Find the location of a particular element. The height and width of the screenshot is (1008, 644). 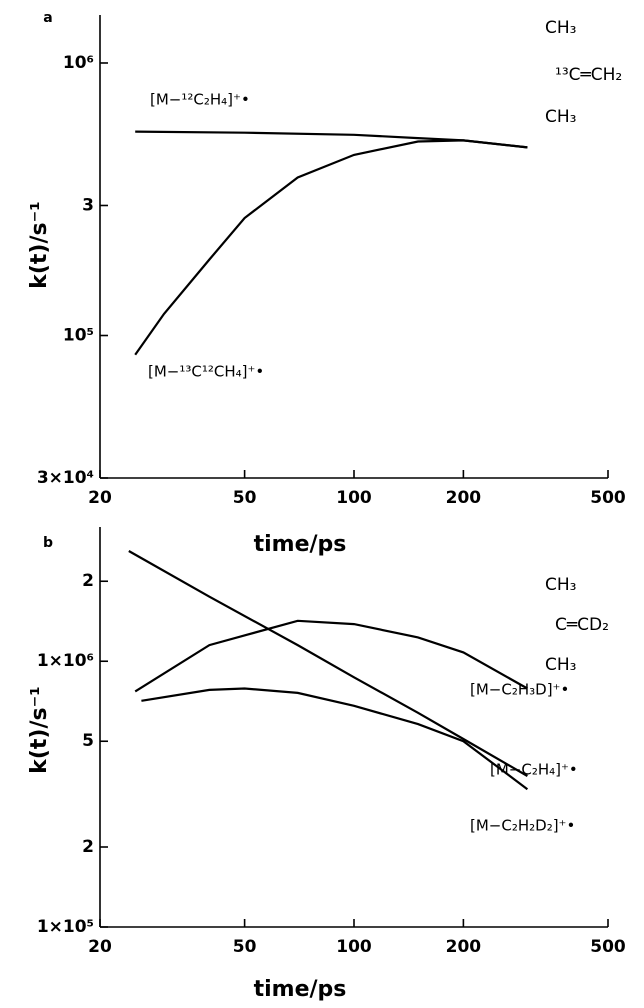

y-tick-label: 3×10⁴ is located at coordinates (65, 478).